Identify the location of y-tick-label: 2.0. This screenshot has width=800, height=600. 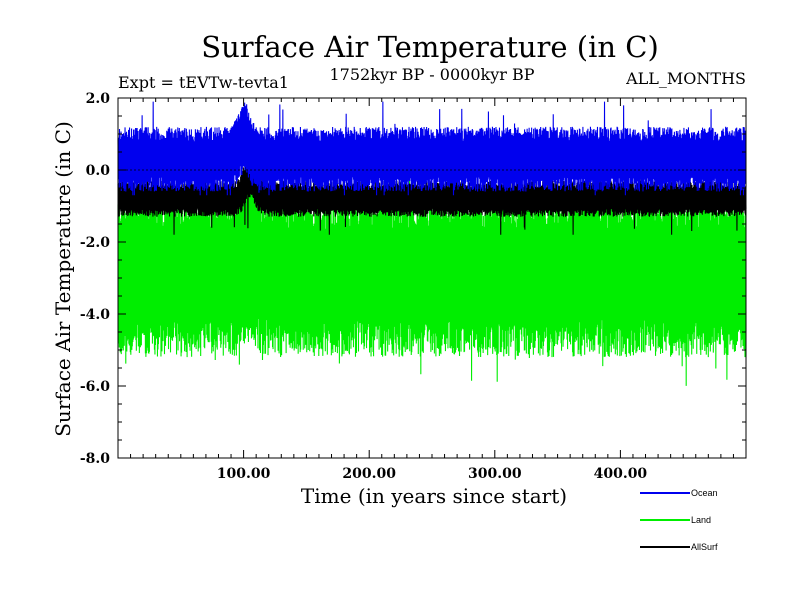
(98, 99).